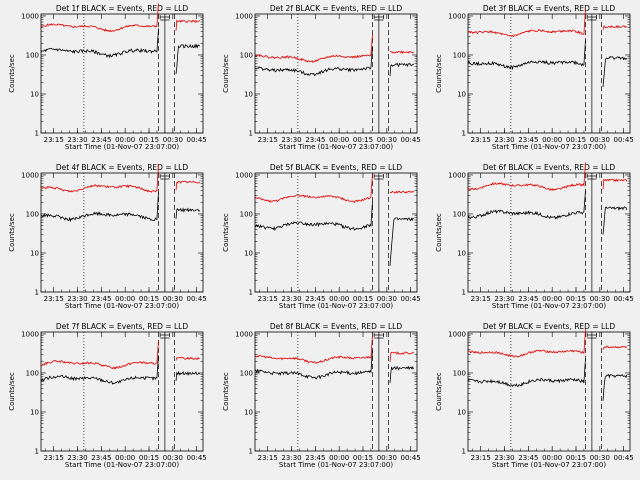 This screenshot has height=480, width=640. What do you see at coordinates (122, 8) in the screenshot?
I see `panel-title: Det 1f BLACK = Events, RED = LLD` at bounding box center [122, 8].